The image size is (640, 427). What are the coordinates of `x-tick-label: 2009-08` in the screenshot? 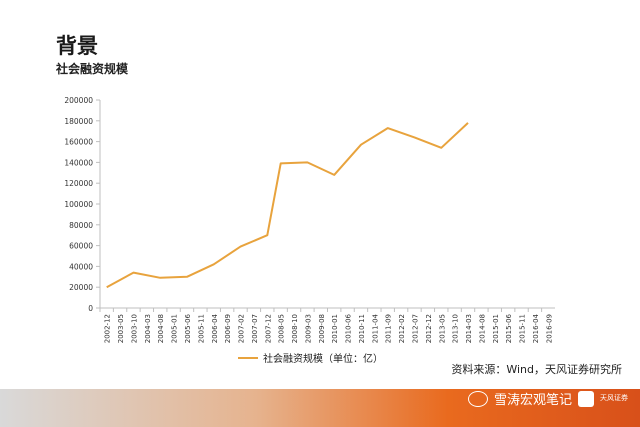 It's located at (322, 328).